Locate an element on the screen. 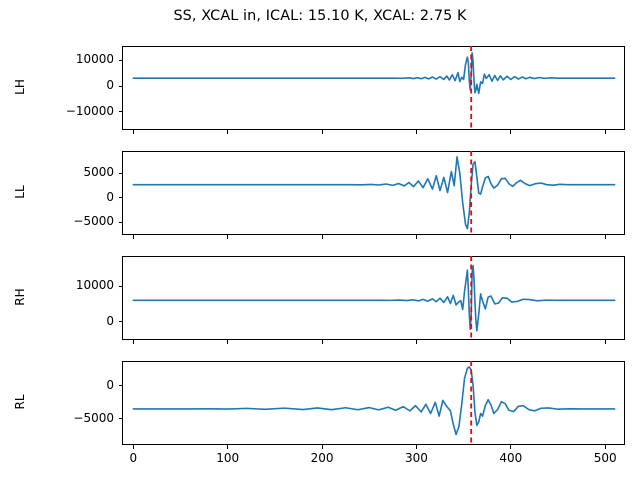 The height and width of the screenshot is (480, 640). figure-title: SS, XCAL in, ICAL: 15.10 K, XCAL: 2.75 K is located at coordinates (320, 16).